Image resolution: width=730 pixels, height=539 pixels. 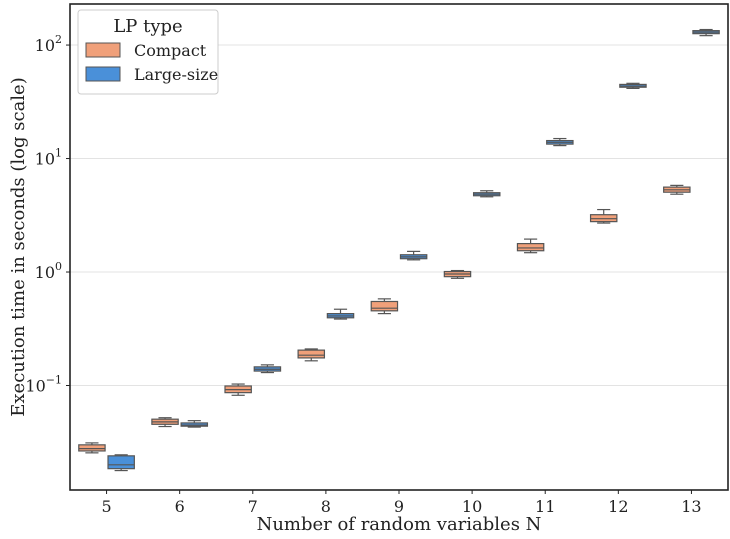 I want to click on x-tick-label-7: 7, so click(x=253, y=506).